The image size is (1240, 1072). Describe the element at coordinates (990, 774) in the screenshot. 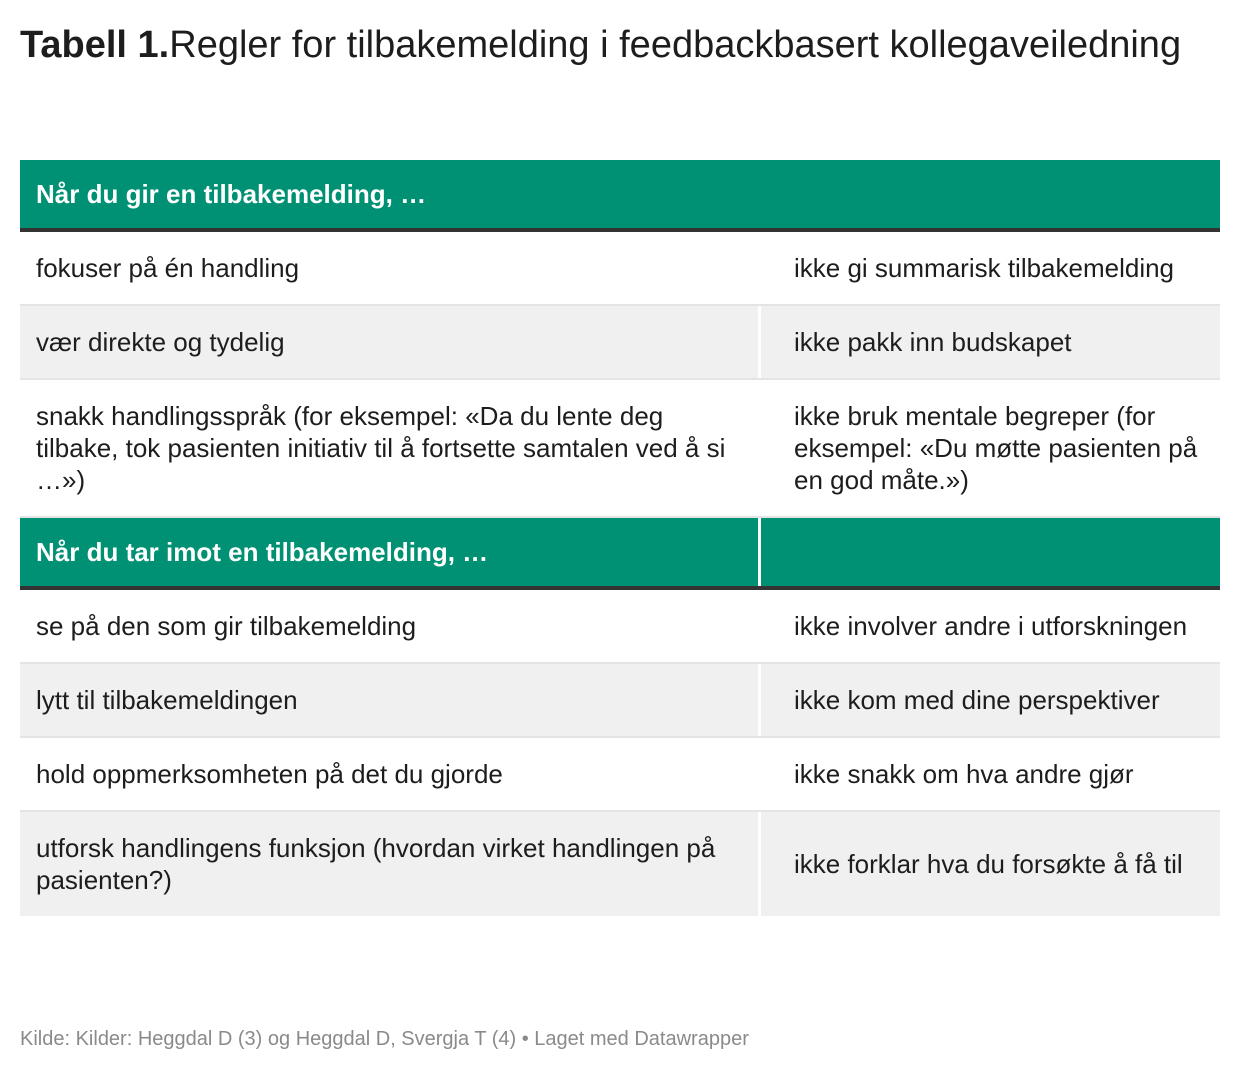

I see `table-cell: ikke snakk om hva andre gjør` at that location.